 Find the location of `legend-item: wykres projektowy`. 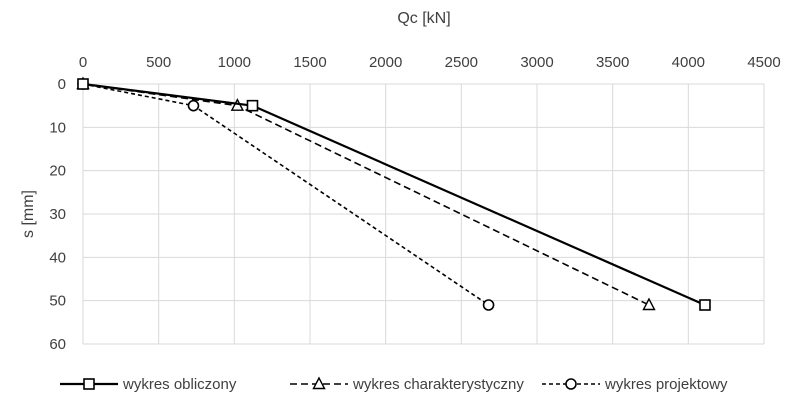

legend-item: wykres projektowy is located at coordinates (635, 384).